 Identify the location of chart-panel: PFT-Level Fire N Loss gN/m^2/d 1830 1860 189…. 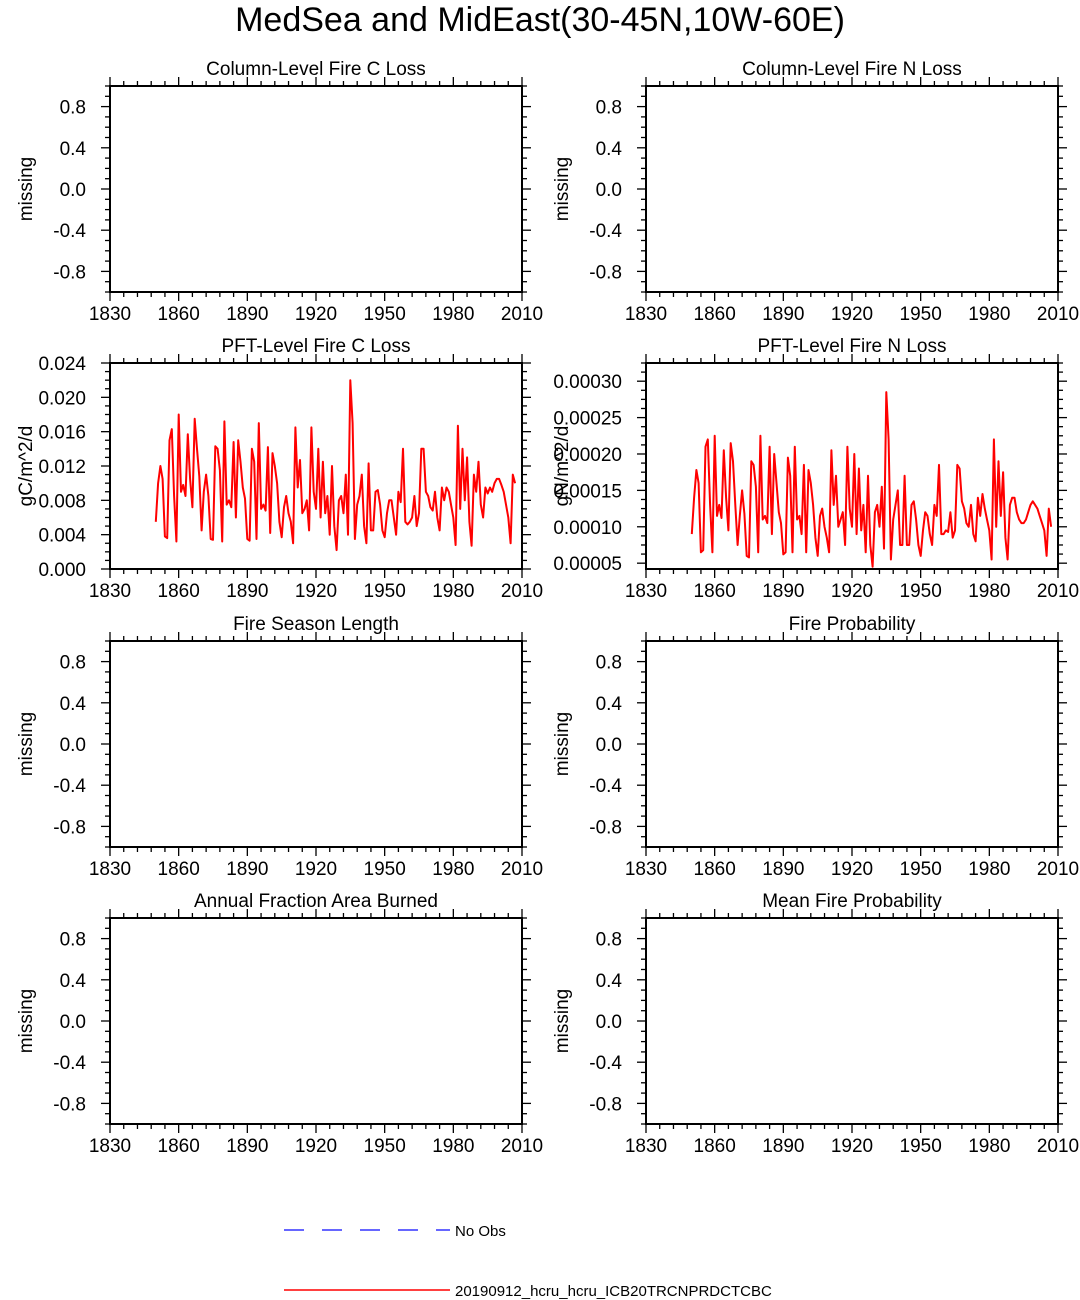
(815, 469).